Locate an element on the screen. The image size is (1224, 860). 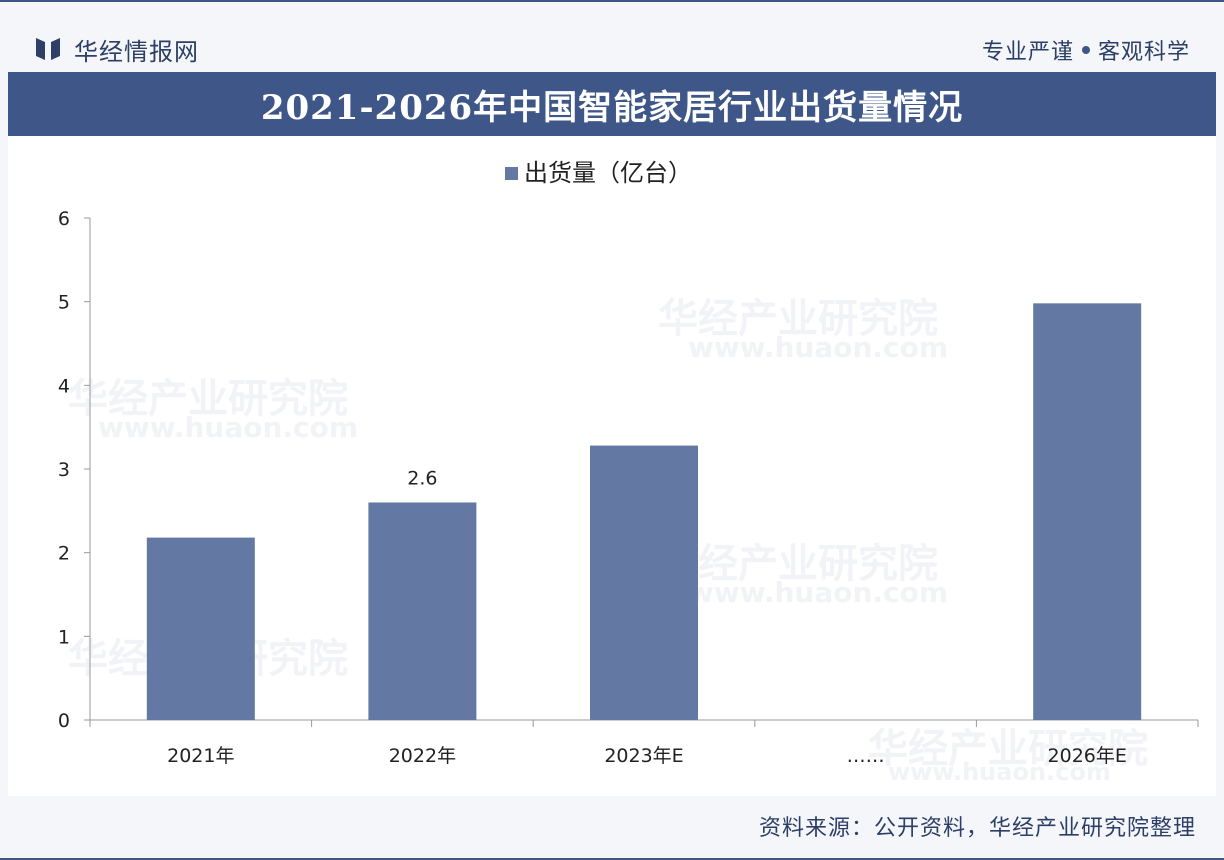
x-tick-label: 2026年E is located at coordinates (1087, 756).